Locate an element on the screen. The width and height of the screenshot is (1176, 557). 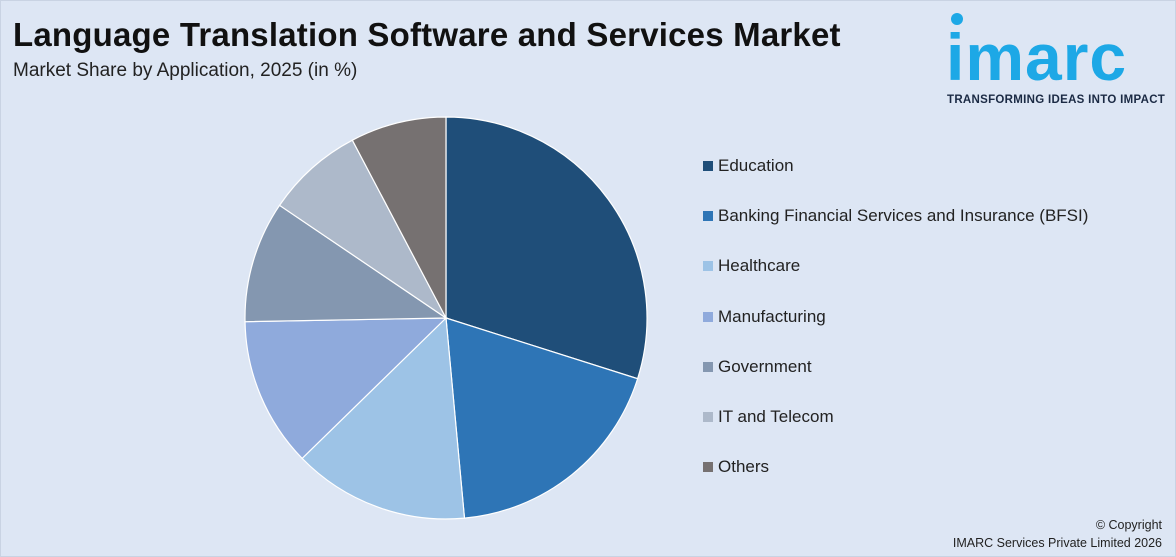
pie-slice-it-and-telecom is located at coordinates (362, 229).